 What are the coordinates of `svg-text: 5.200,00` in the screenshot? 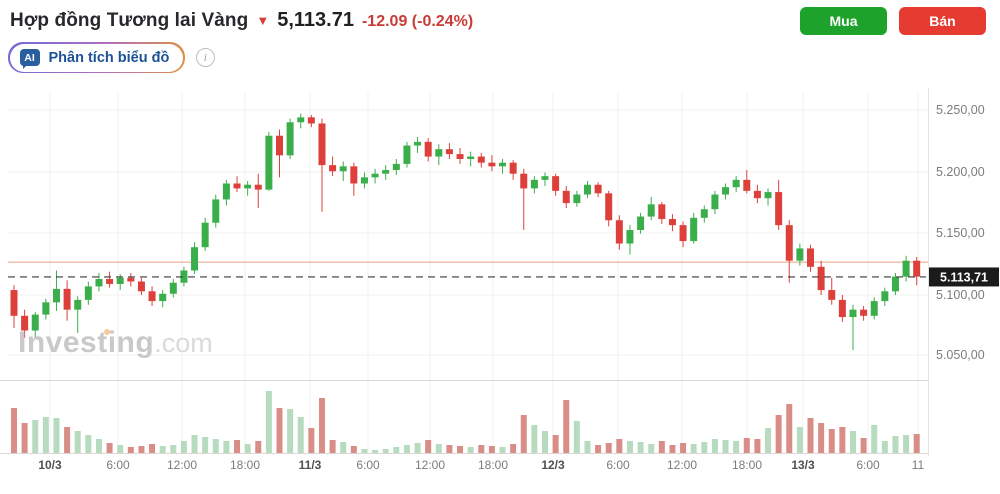 It's located at (960, 172).